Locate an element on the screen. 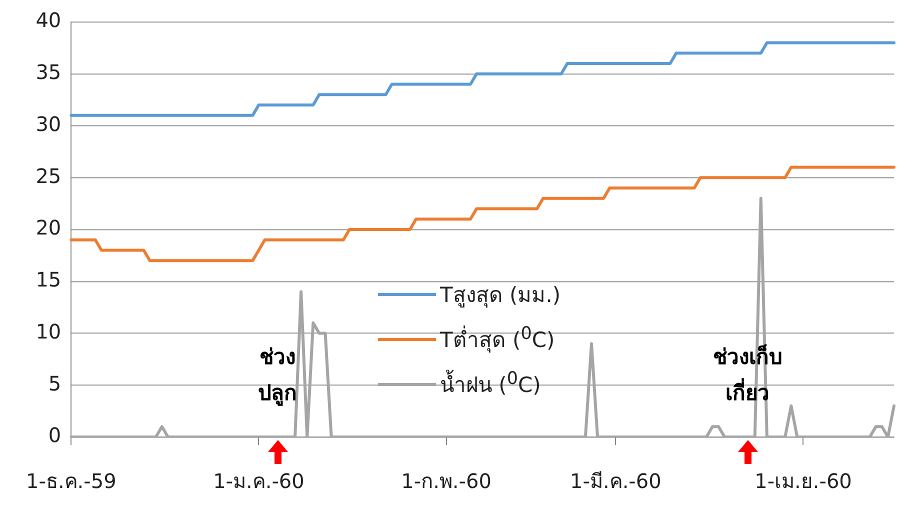 The width and height of the screenshot is (920, 525). x-tick-label: 1-ธ.ค.-59 is located at coordinates (71, 481).